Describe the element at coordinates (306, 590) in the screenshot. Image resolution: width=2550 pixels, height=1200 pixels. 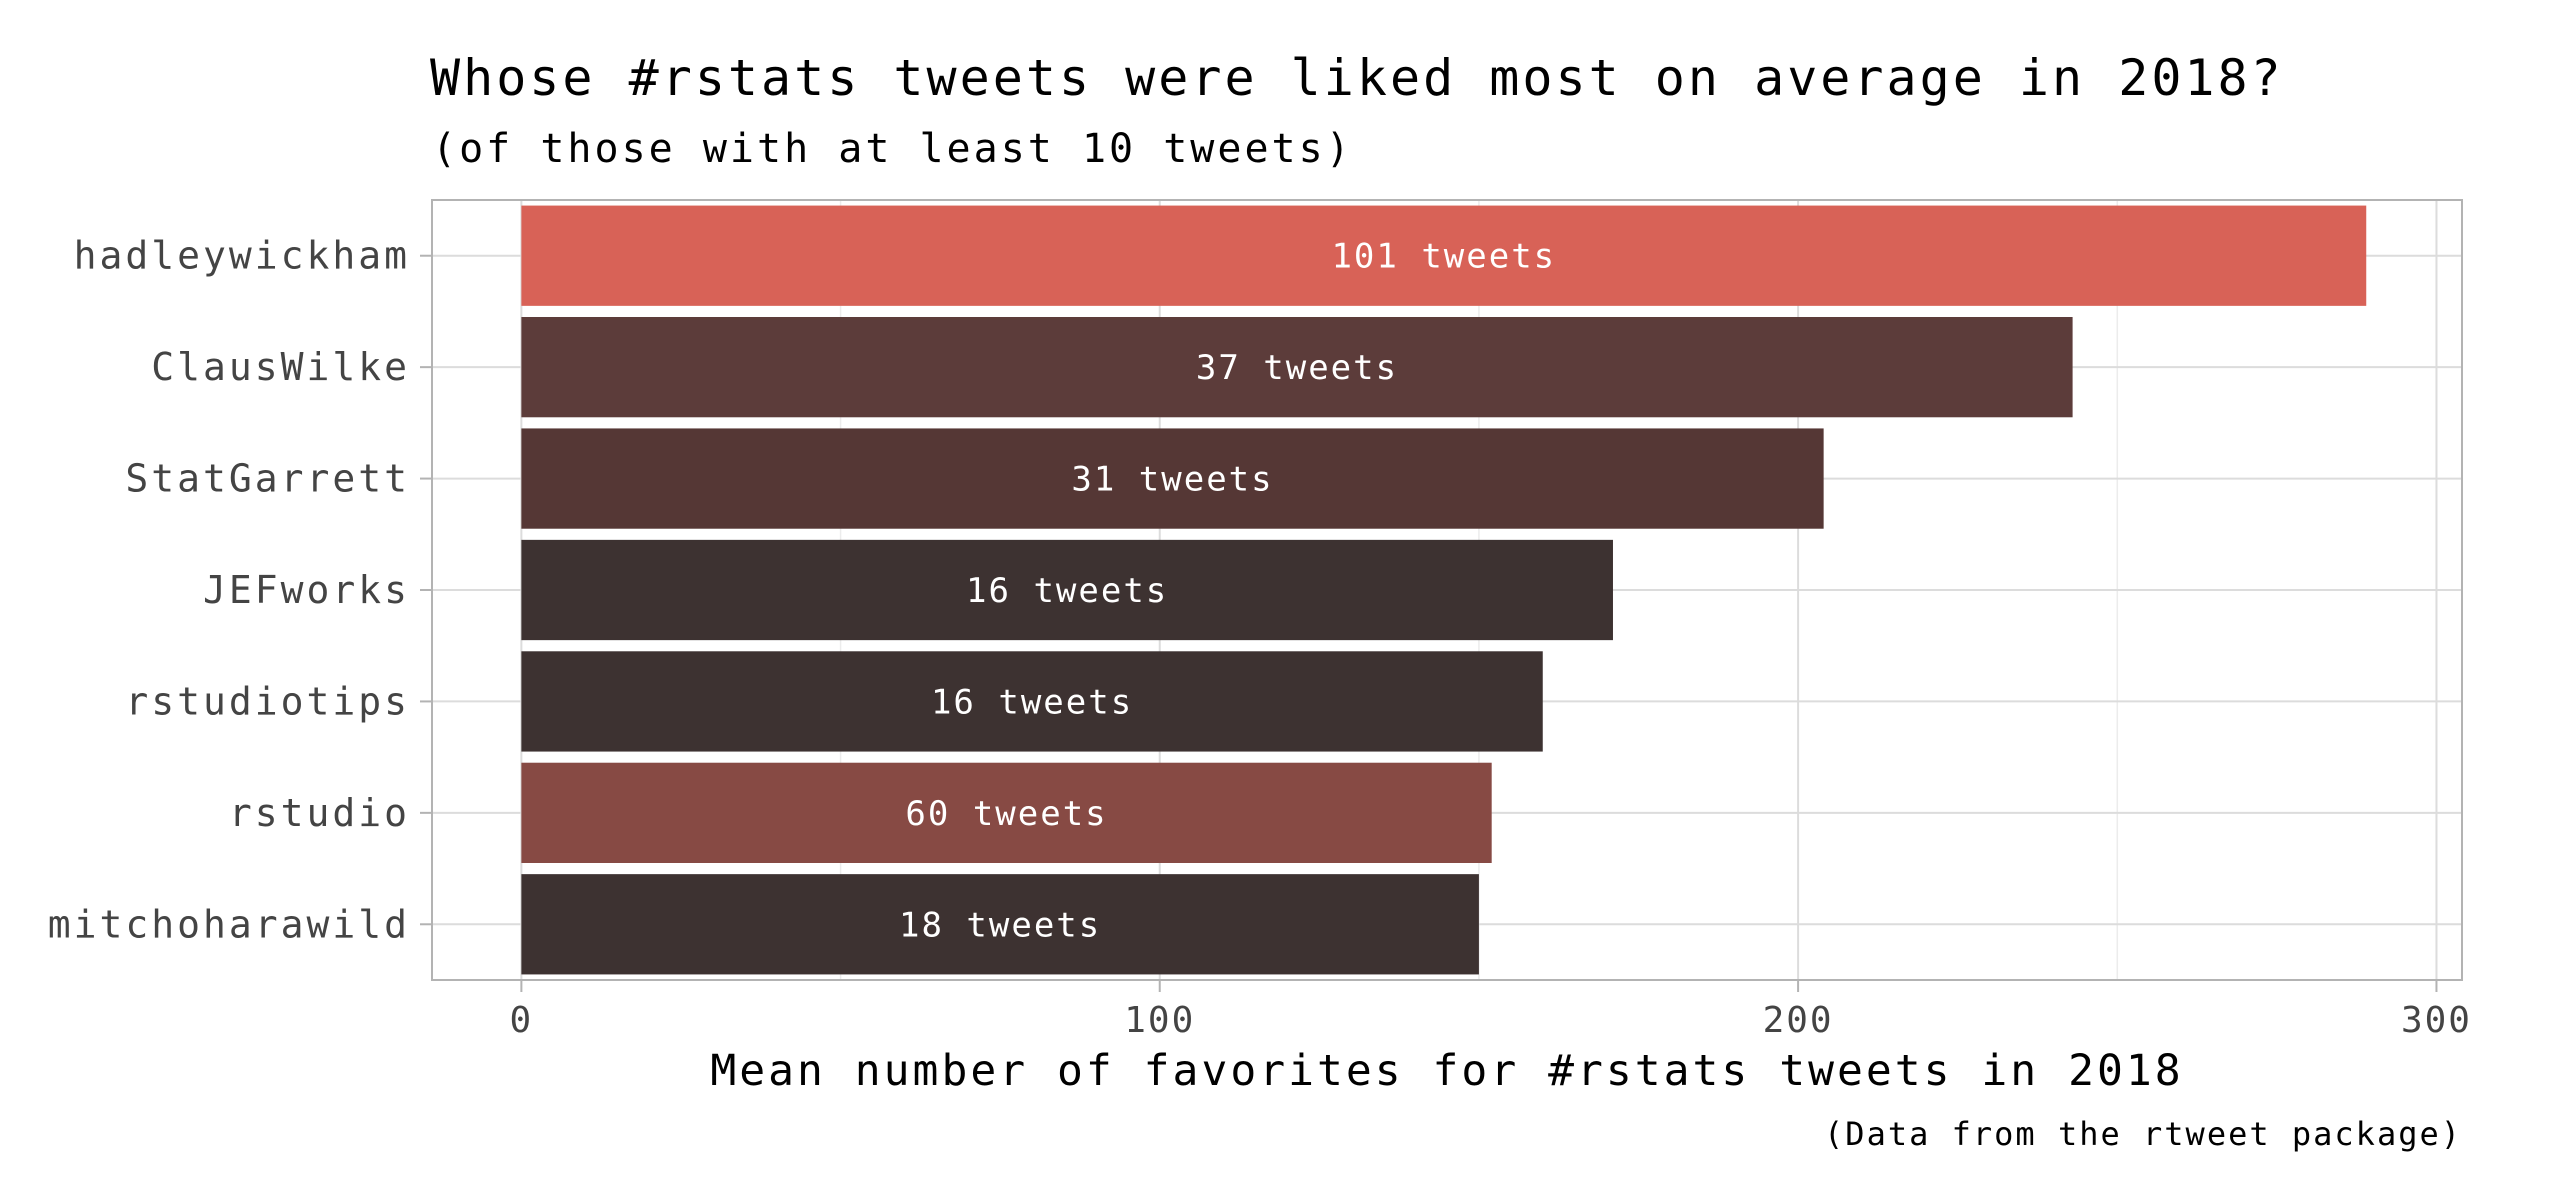
I see `y-tick-label-JEFworks: JEFworks` at that location.